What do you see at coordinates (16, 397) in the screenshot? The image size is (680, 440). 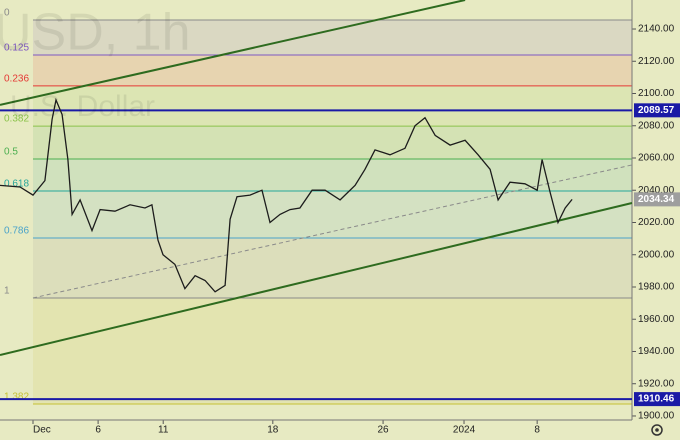 I see `fib-label: 1.382` at bounding box center [16, 397].